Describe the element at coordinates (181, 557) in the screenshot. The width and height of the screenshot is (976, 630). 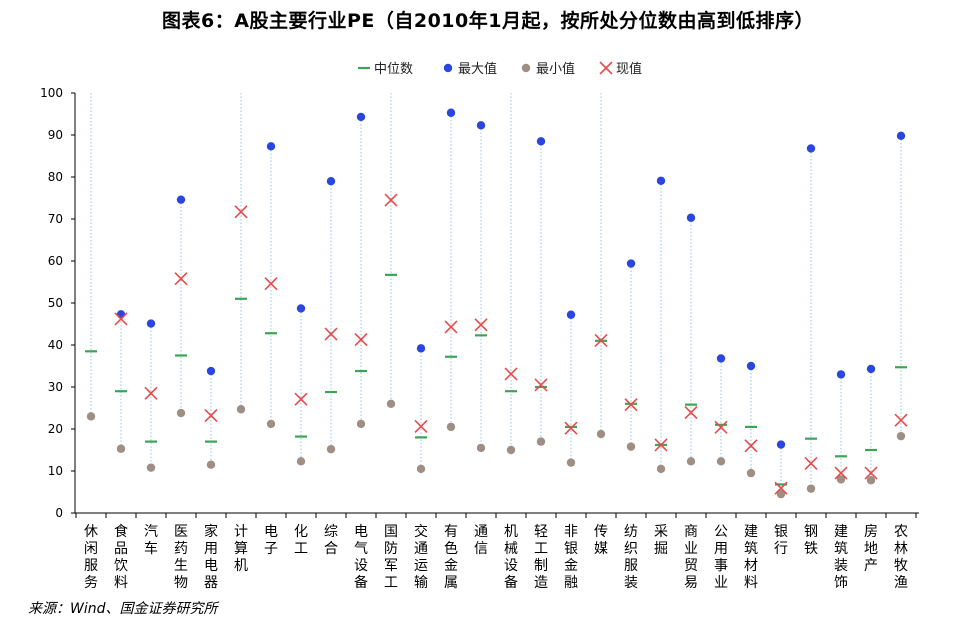
I see `category-label: 医药生物` at that location.